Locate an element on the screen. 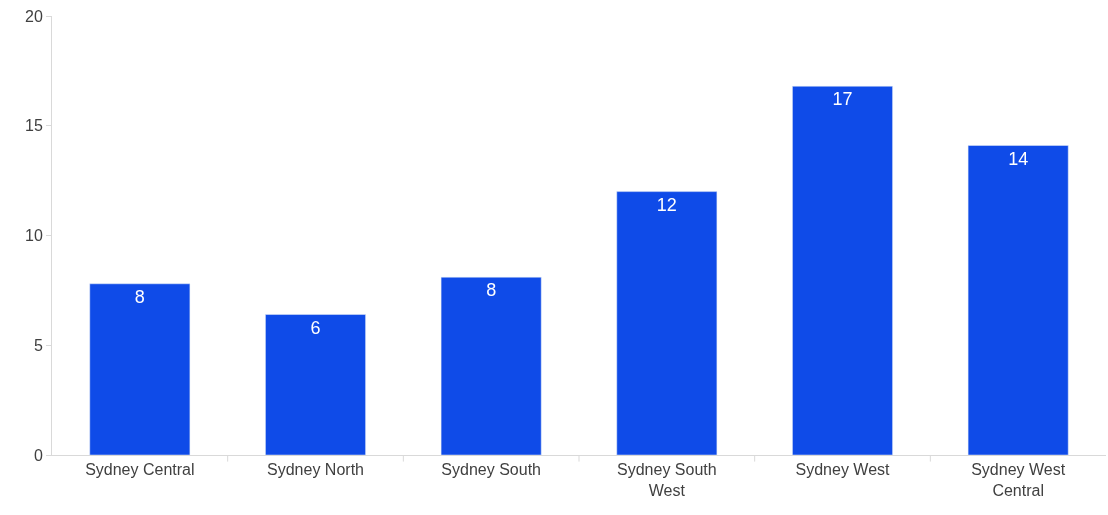  y-tick-label: 0 is located at coordinates (38, 455).